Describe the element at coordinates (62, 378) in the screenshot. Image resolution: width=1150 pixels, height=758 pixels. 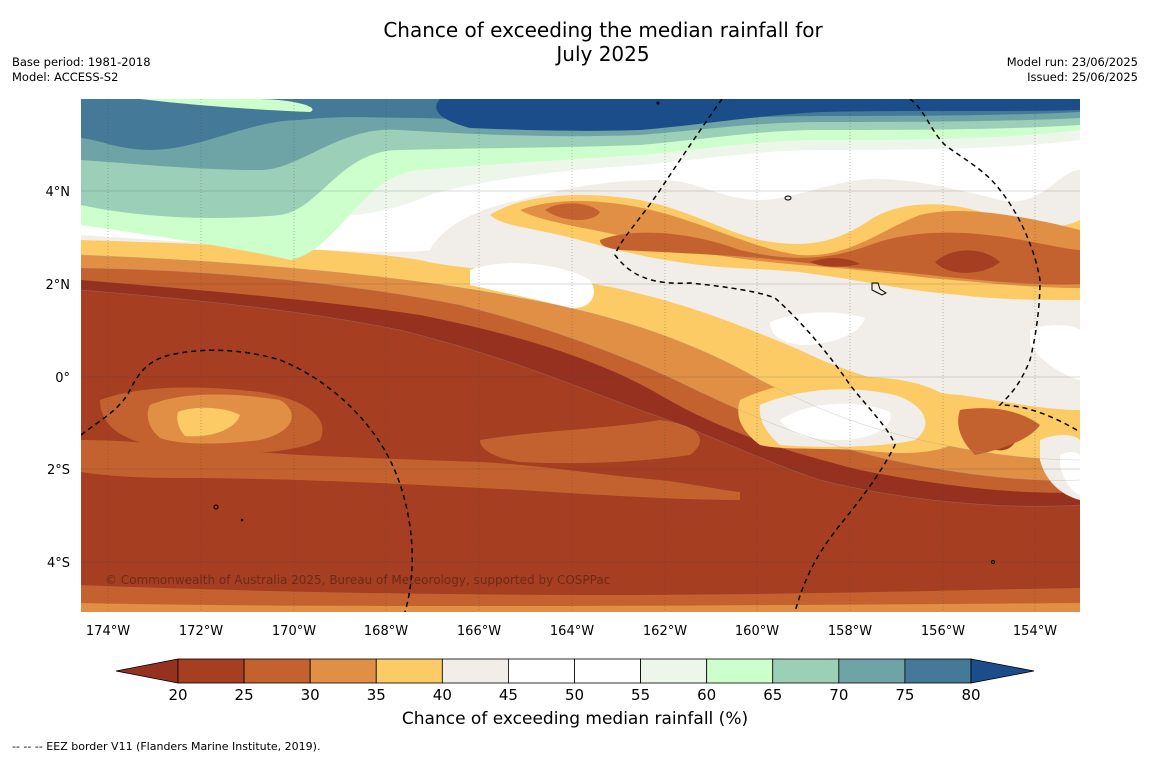
I see `lat-tick-label: 0°` at that location.